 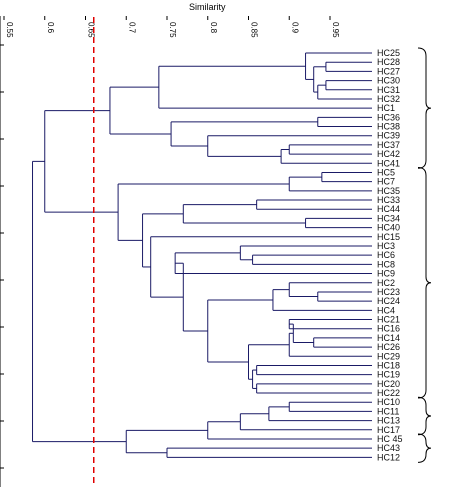 I want to click on leaf-label: HC27, so click(x=388, y=71).